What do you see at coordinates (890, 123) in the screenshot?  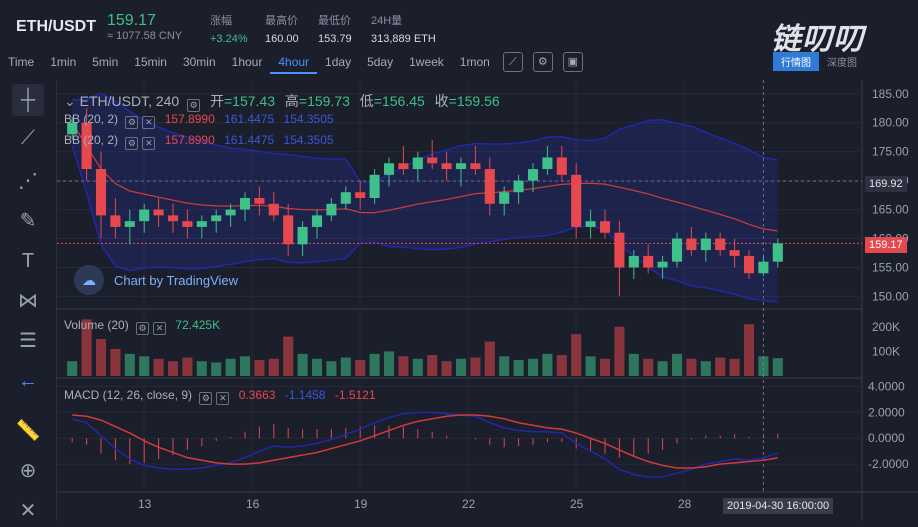 I see `price-tick-label: 180.00` at bounding box center [890, 123].